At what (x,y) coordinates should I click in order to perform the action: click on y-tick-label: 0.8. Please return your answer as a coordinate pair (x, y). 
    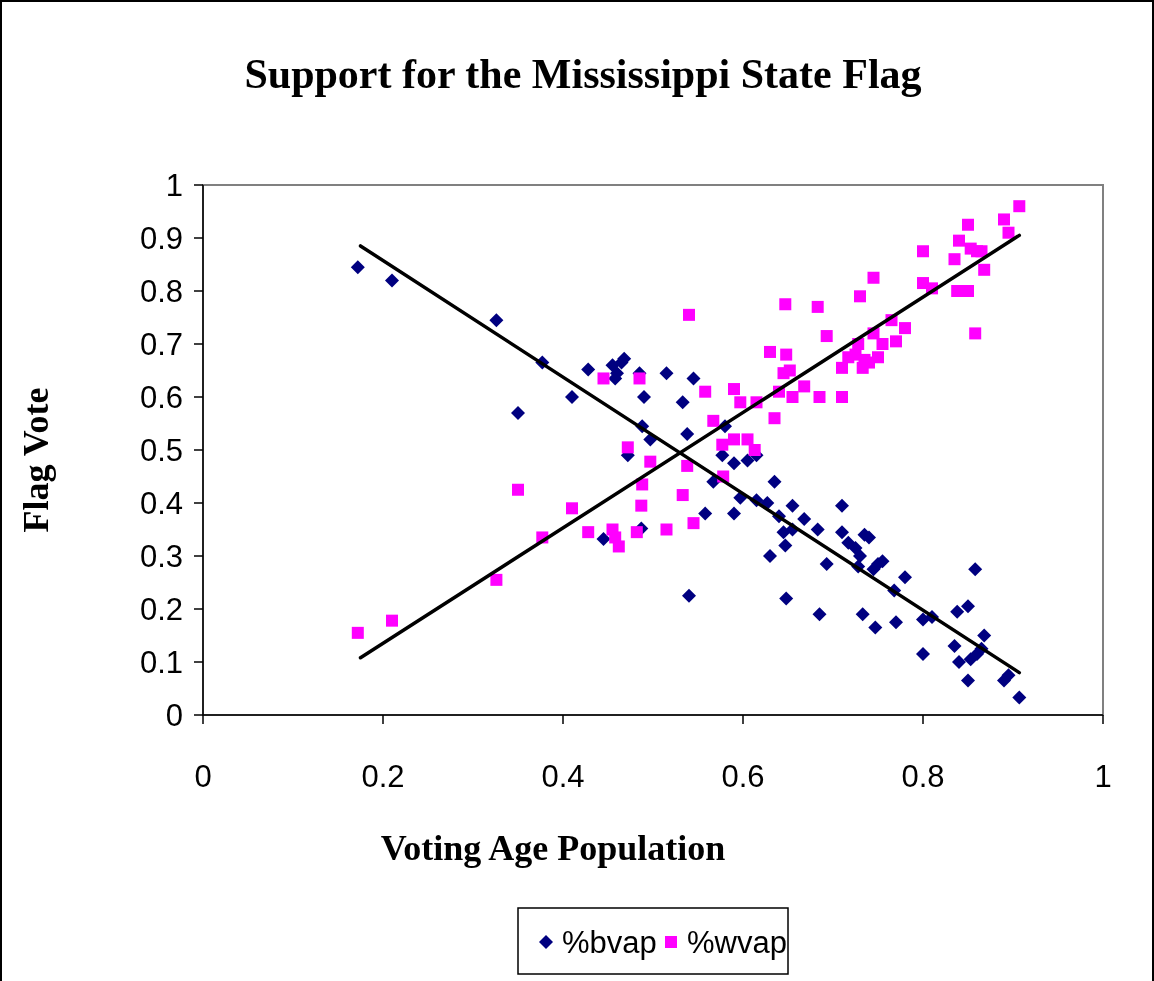
    Looking at the image, I should click on (161, 291).